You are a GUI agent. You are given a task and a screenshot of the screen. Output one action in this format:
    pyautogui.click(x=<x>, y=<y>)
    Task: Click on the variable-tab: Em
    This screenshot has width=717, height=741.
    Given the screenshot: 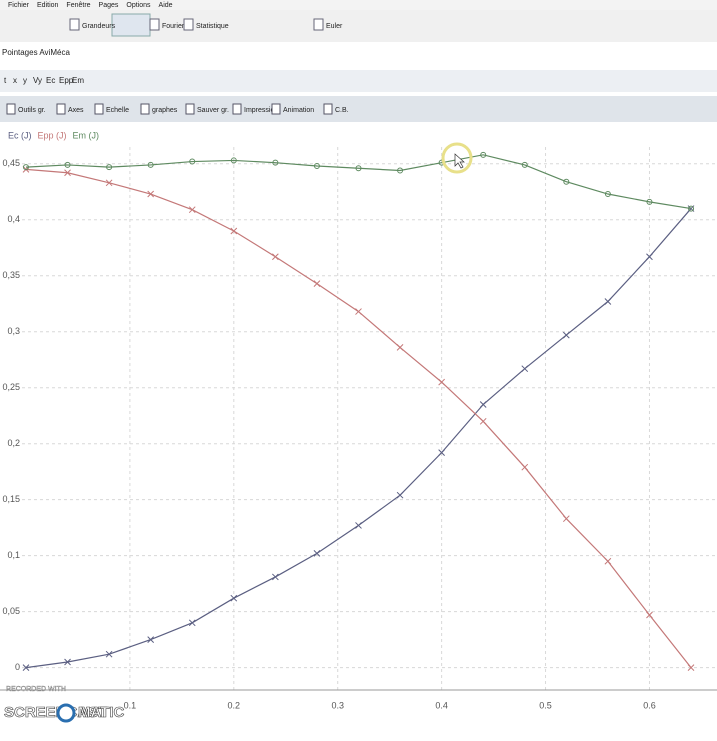 What is the action you would take?
    pyautogui.click(x=78, y=80)
    